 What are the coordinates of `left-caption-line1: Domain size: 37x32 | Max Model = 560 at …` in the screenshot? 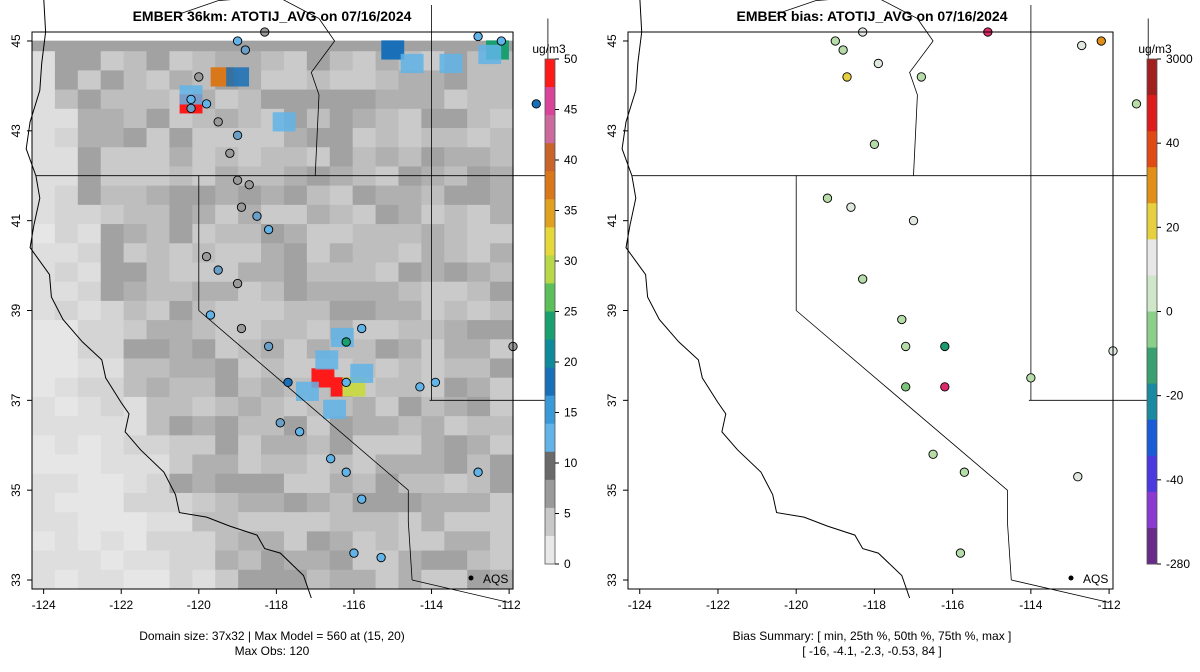 It's located at (272, 636).